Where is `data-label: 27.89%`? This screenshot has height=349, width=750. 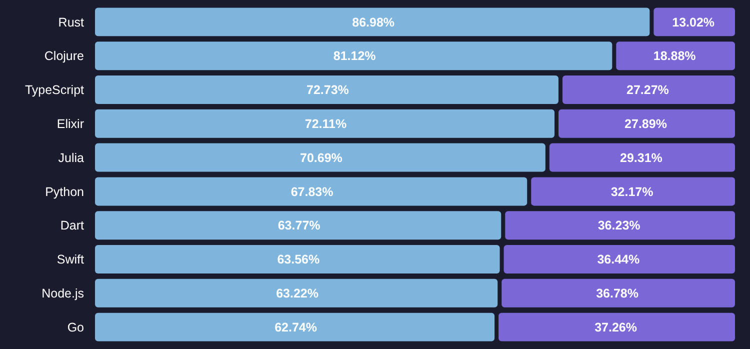 data-label: 27.89% is located at coordinates (645, 124).